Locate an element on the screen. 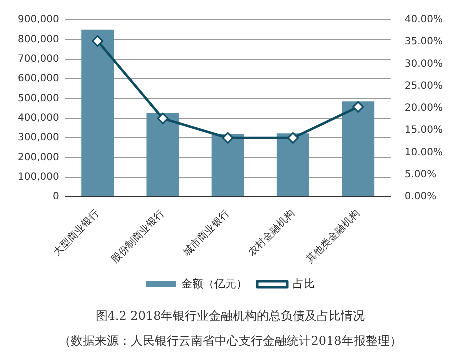  y-tick-label: 700,000 is located at coordinates (39, 59).